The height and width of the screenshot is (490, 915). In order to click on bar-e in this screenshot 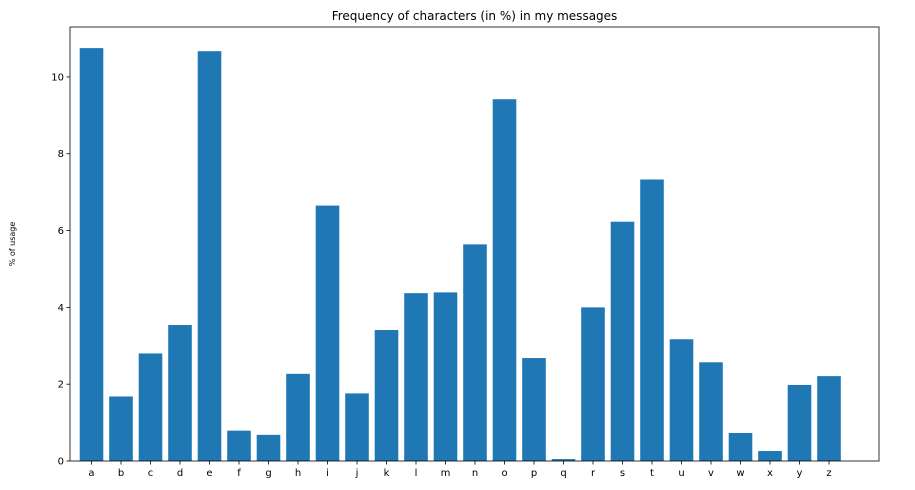, I will do `click(209, 256)`.